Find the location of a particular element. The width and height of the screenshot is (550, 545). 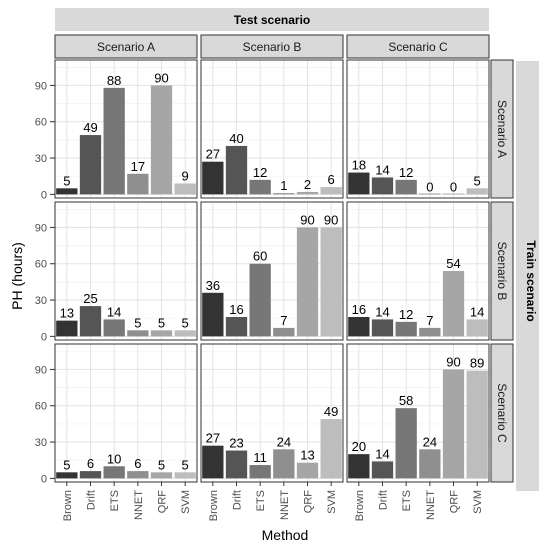

panel-0-0: 5 49 88 17 90 9 is located at coordinates (126, 129).